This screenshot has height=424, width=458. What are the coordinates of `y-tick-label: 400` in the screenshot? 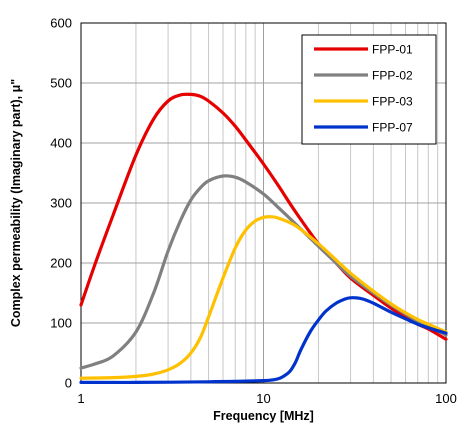 It's located at (61, 143).